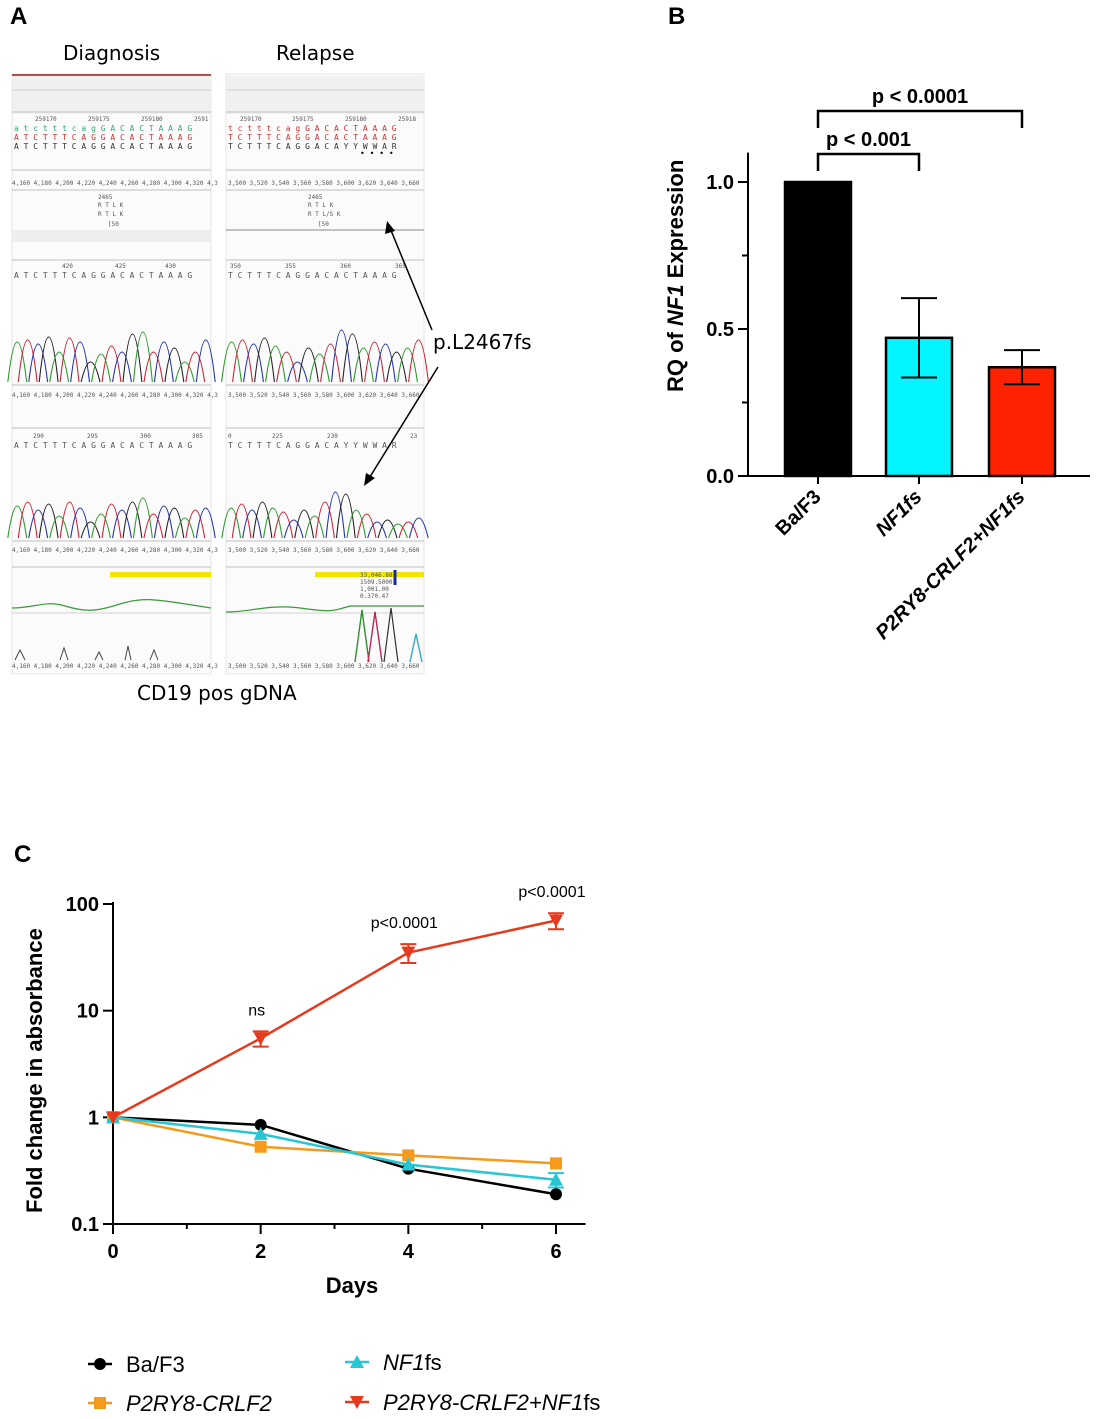 Image resolution: width=1096 pixels, height=1419 pixels. What do you see at coordinates (113, 224) in the screenshot?
I see `diag-pos-ref: [50` at bounding box center [113, 224].